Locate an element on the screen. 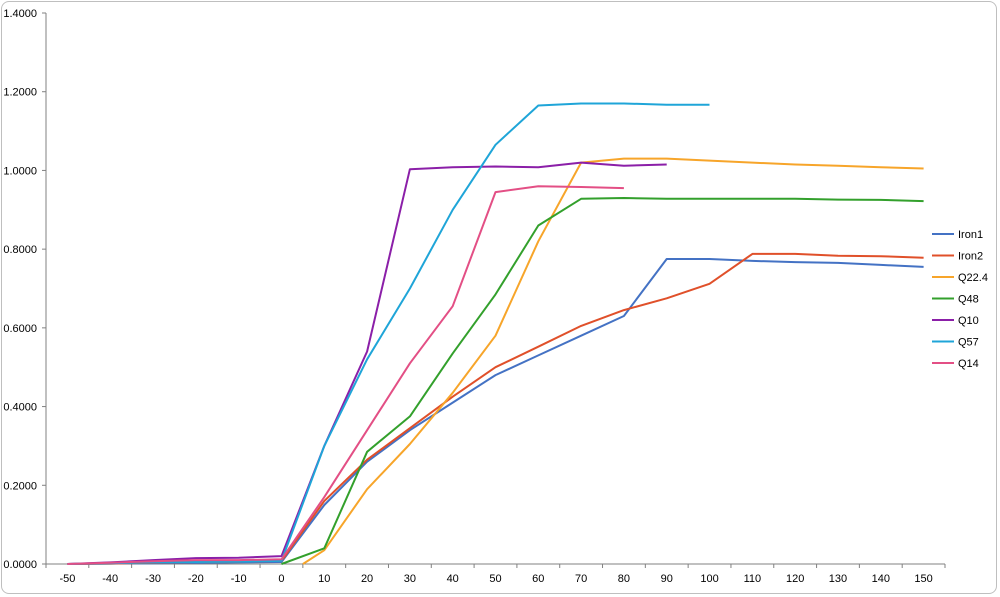 The height and width of the screenshot is (597, 1000). legend-label: Q22.4 is located at coordinates (973, 278).